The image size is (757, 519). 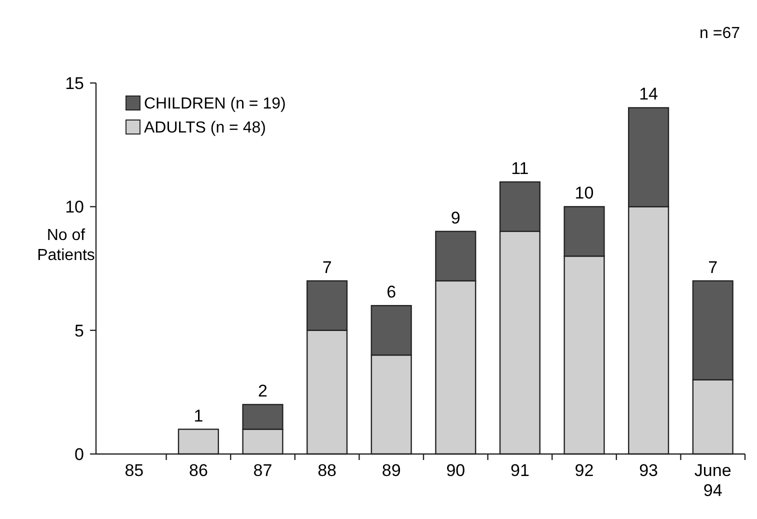 What do you see at coordinates (262, 470) in the screenshot?
I see `x-tick-label: 87` at bounding box center [262, 470].